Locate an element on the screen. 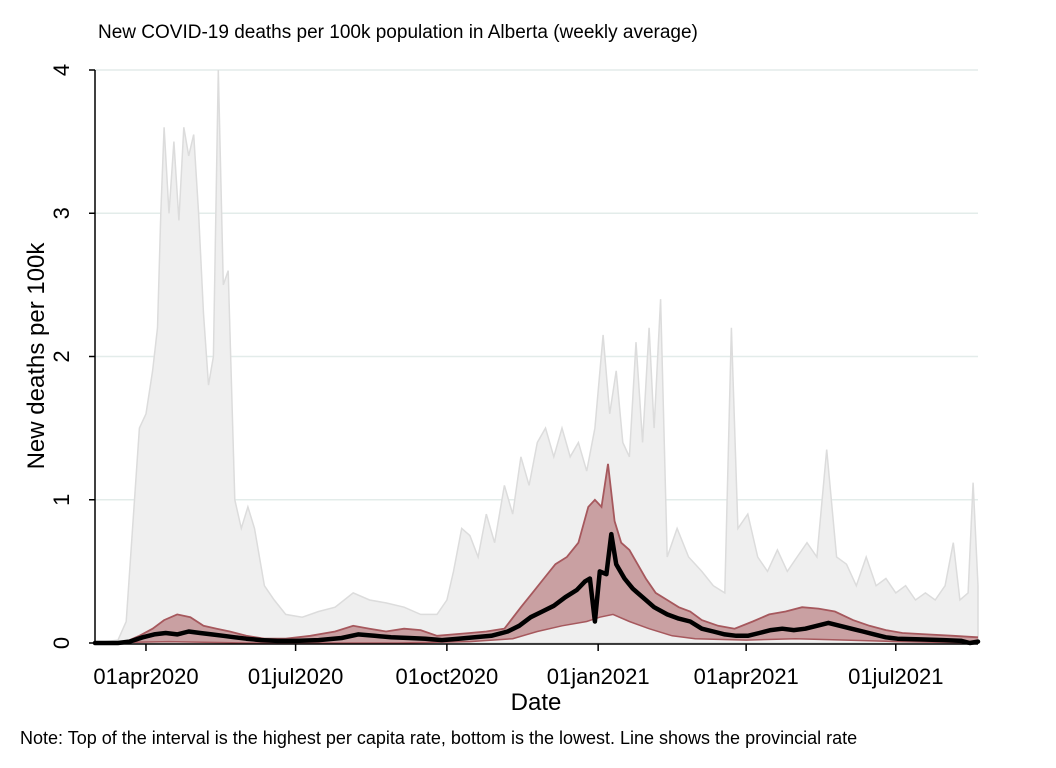  provincial-line is located at coordinates (536, 588).